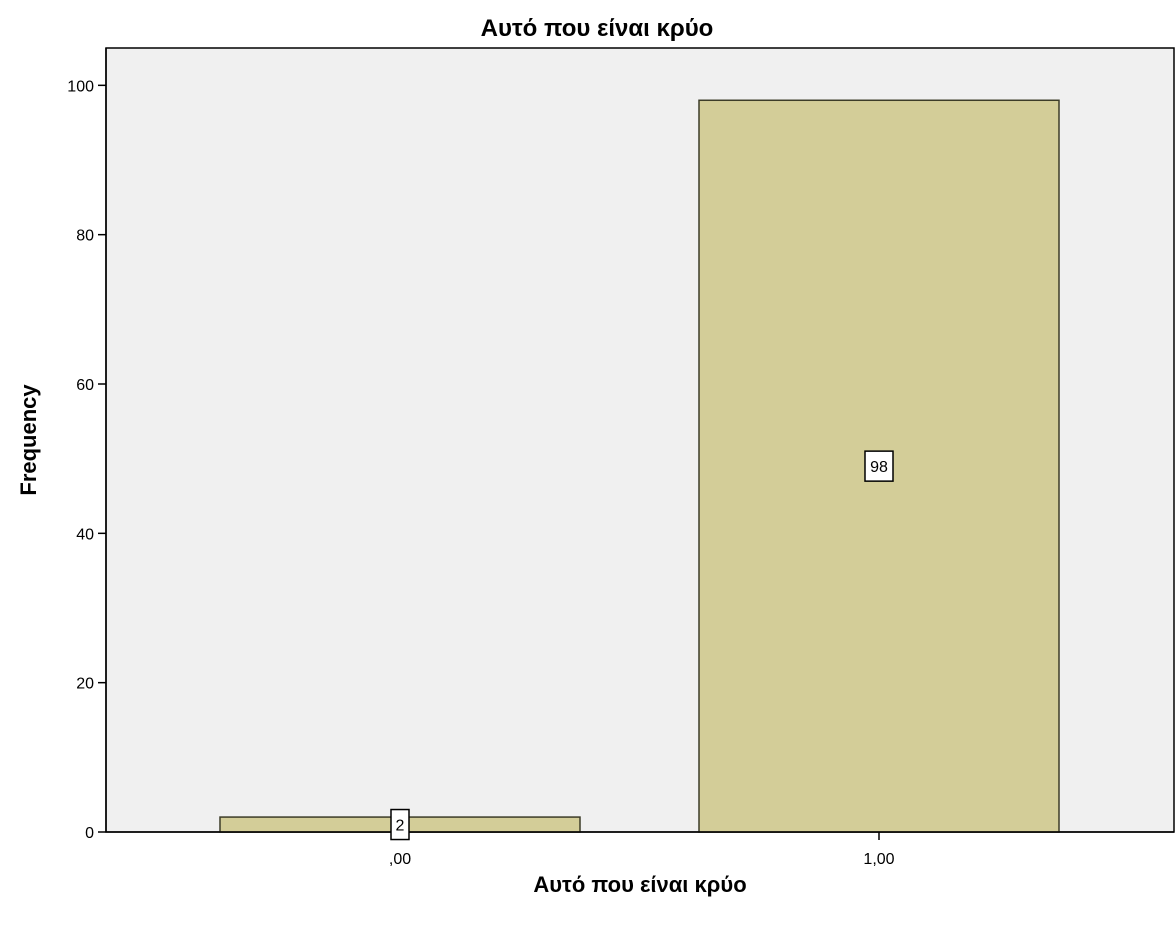 The height and width of the screenshot is (932, 1176). Describe the element at coordinates (80, 86) in the screenshot. I see `y-tick-label: 100` at that location.